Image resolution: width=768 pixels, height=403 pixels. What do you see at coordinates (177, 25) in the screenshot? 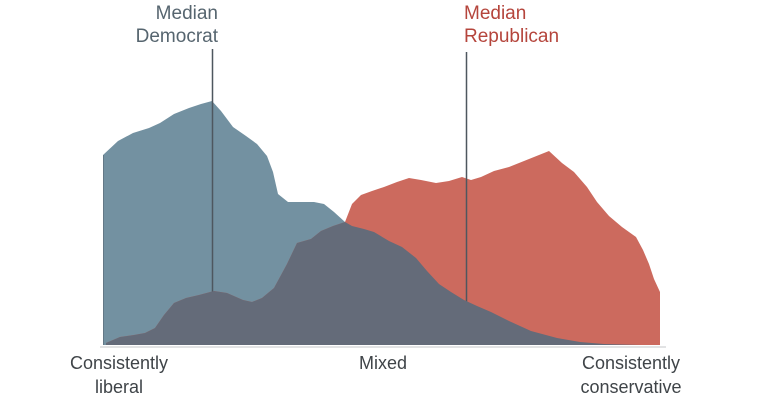
I see `median-democrat-label: Median Democrat` at bounding box center [177, 25].